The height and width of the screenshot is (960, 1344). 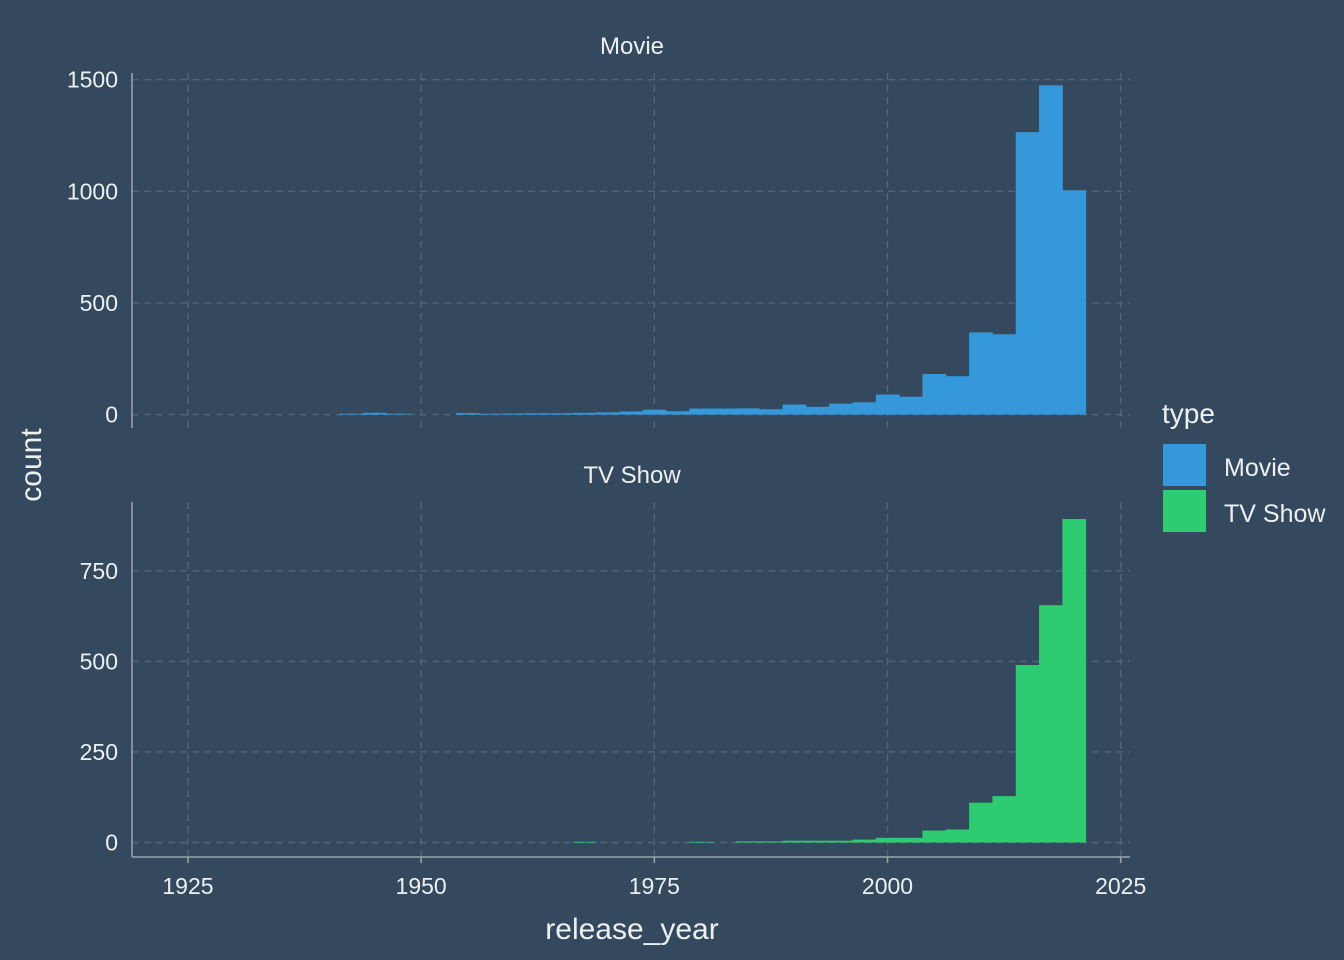 What do you see at coordinates (187, 886) in the screenshot?
I see `x-tick-label: 1925` at bounding box center [187, 886].